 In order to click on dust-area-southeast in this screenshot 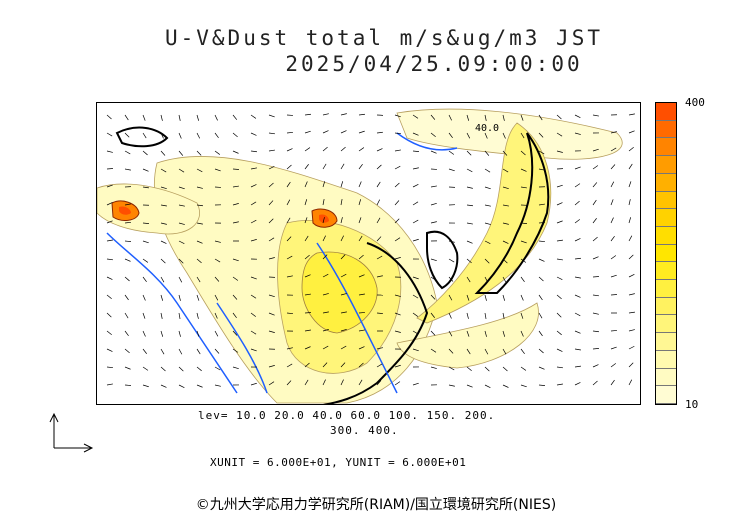, I will do `click(467, 335)`.